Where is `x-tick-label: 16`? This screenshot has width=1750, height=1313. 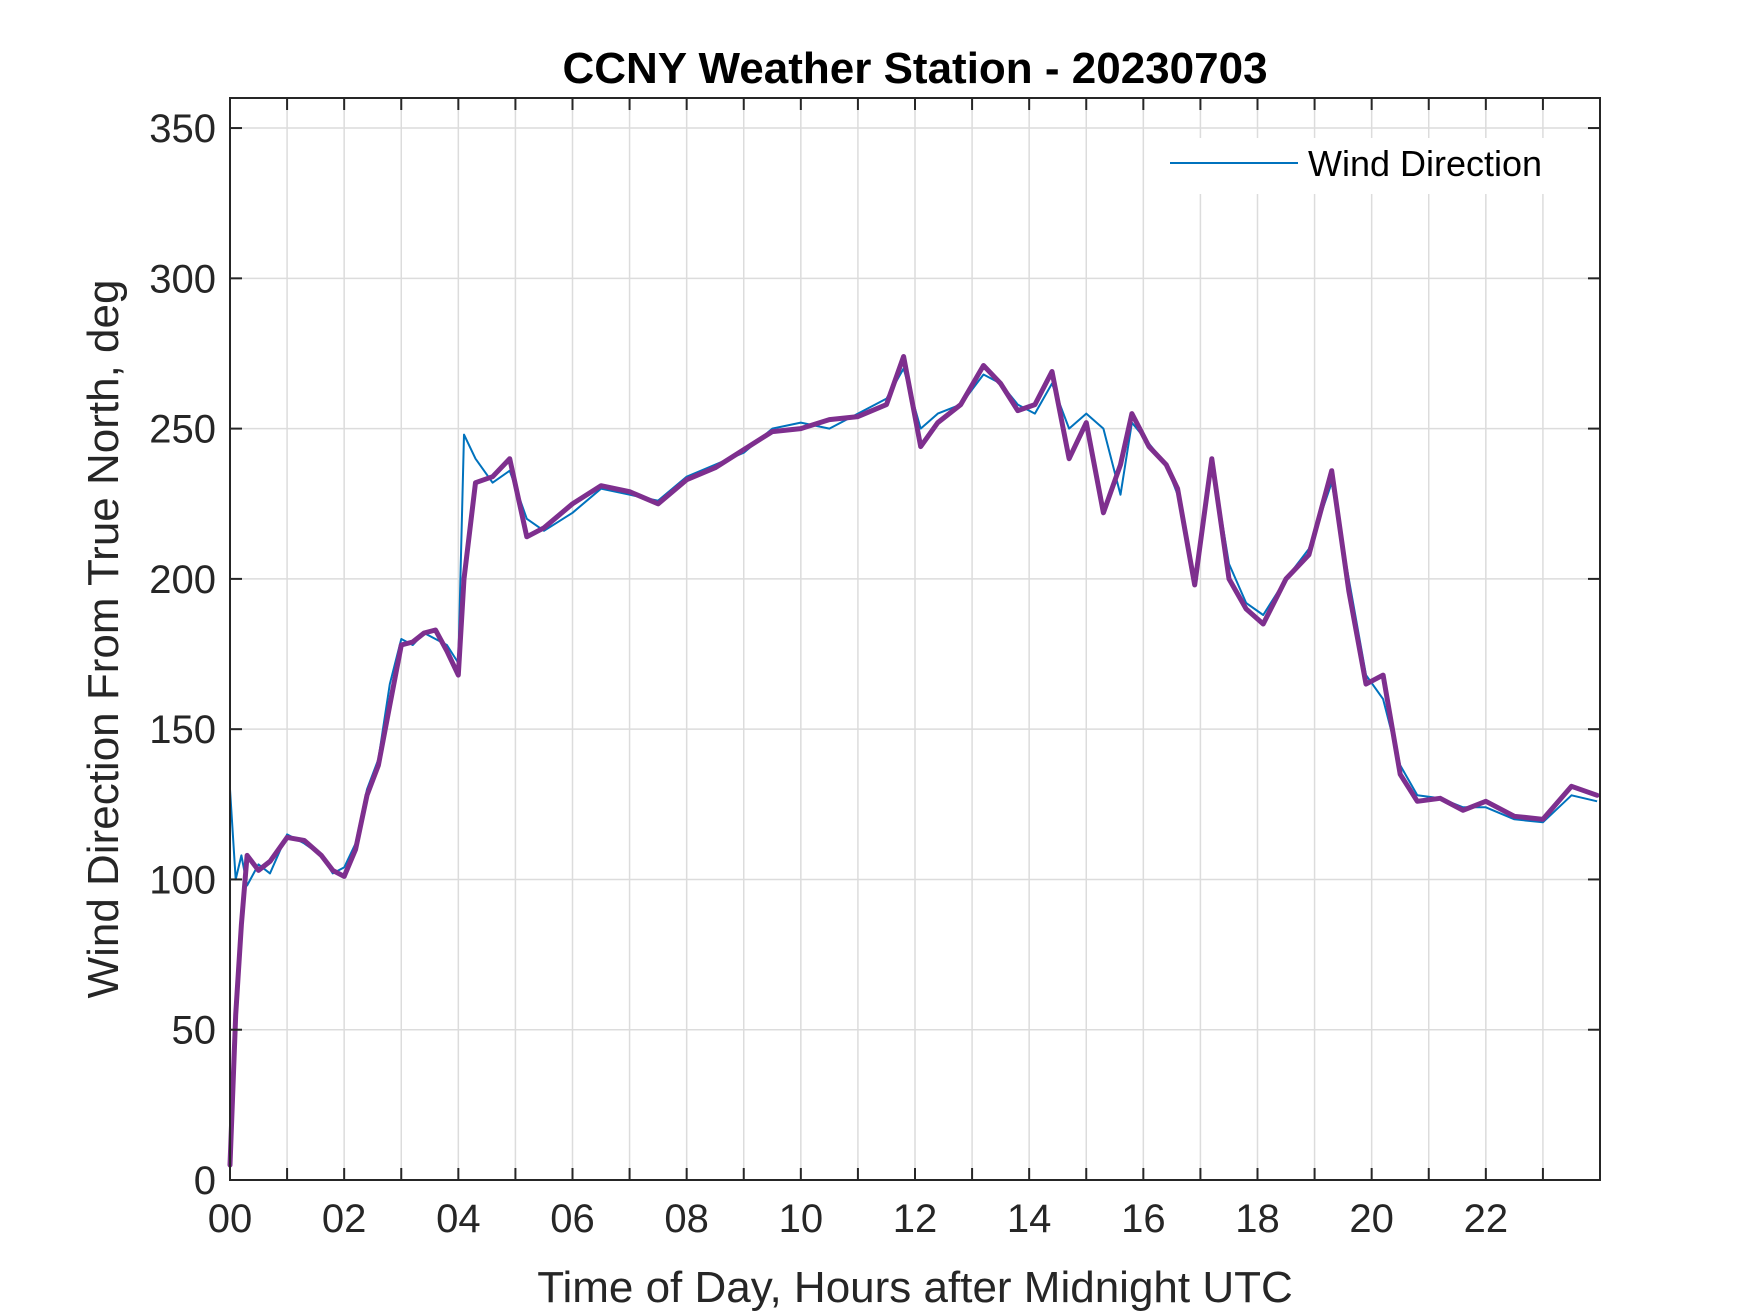 x-tick-label: 16 is located at coordinates (1143, 1219).